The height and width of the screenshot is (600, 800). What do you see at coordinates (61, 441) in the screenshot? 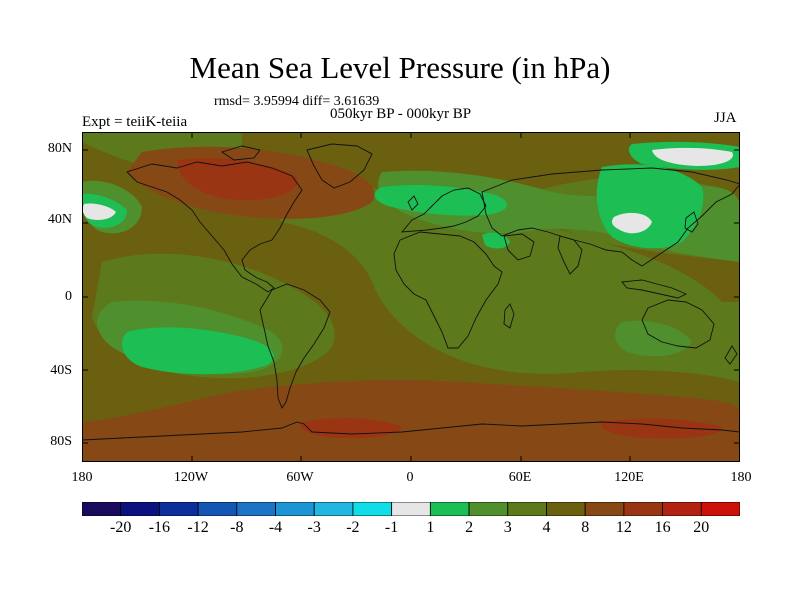
I see `lat-tick-80s: 80S` at bounding box center [61, 441].